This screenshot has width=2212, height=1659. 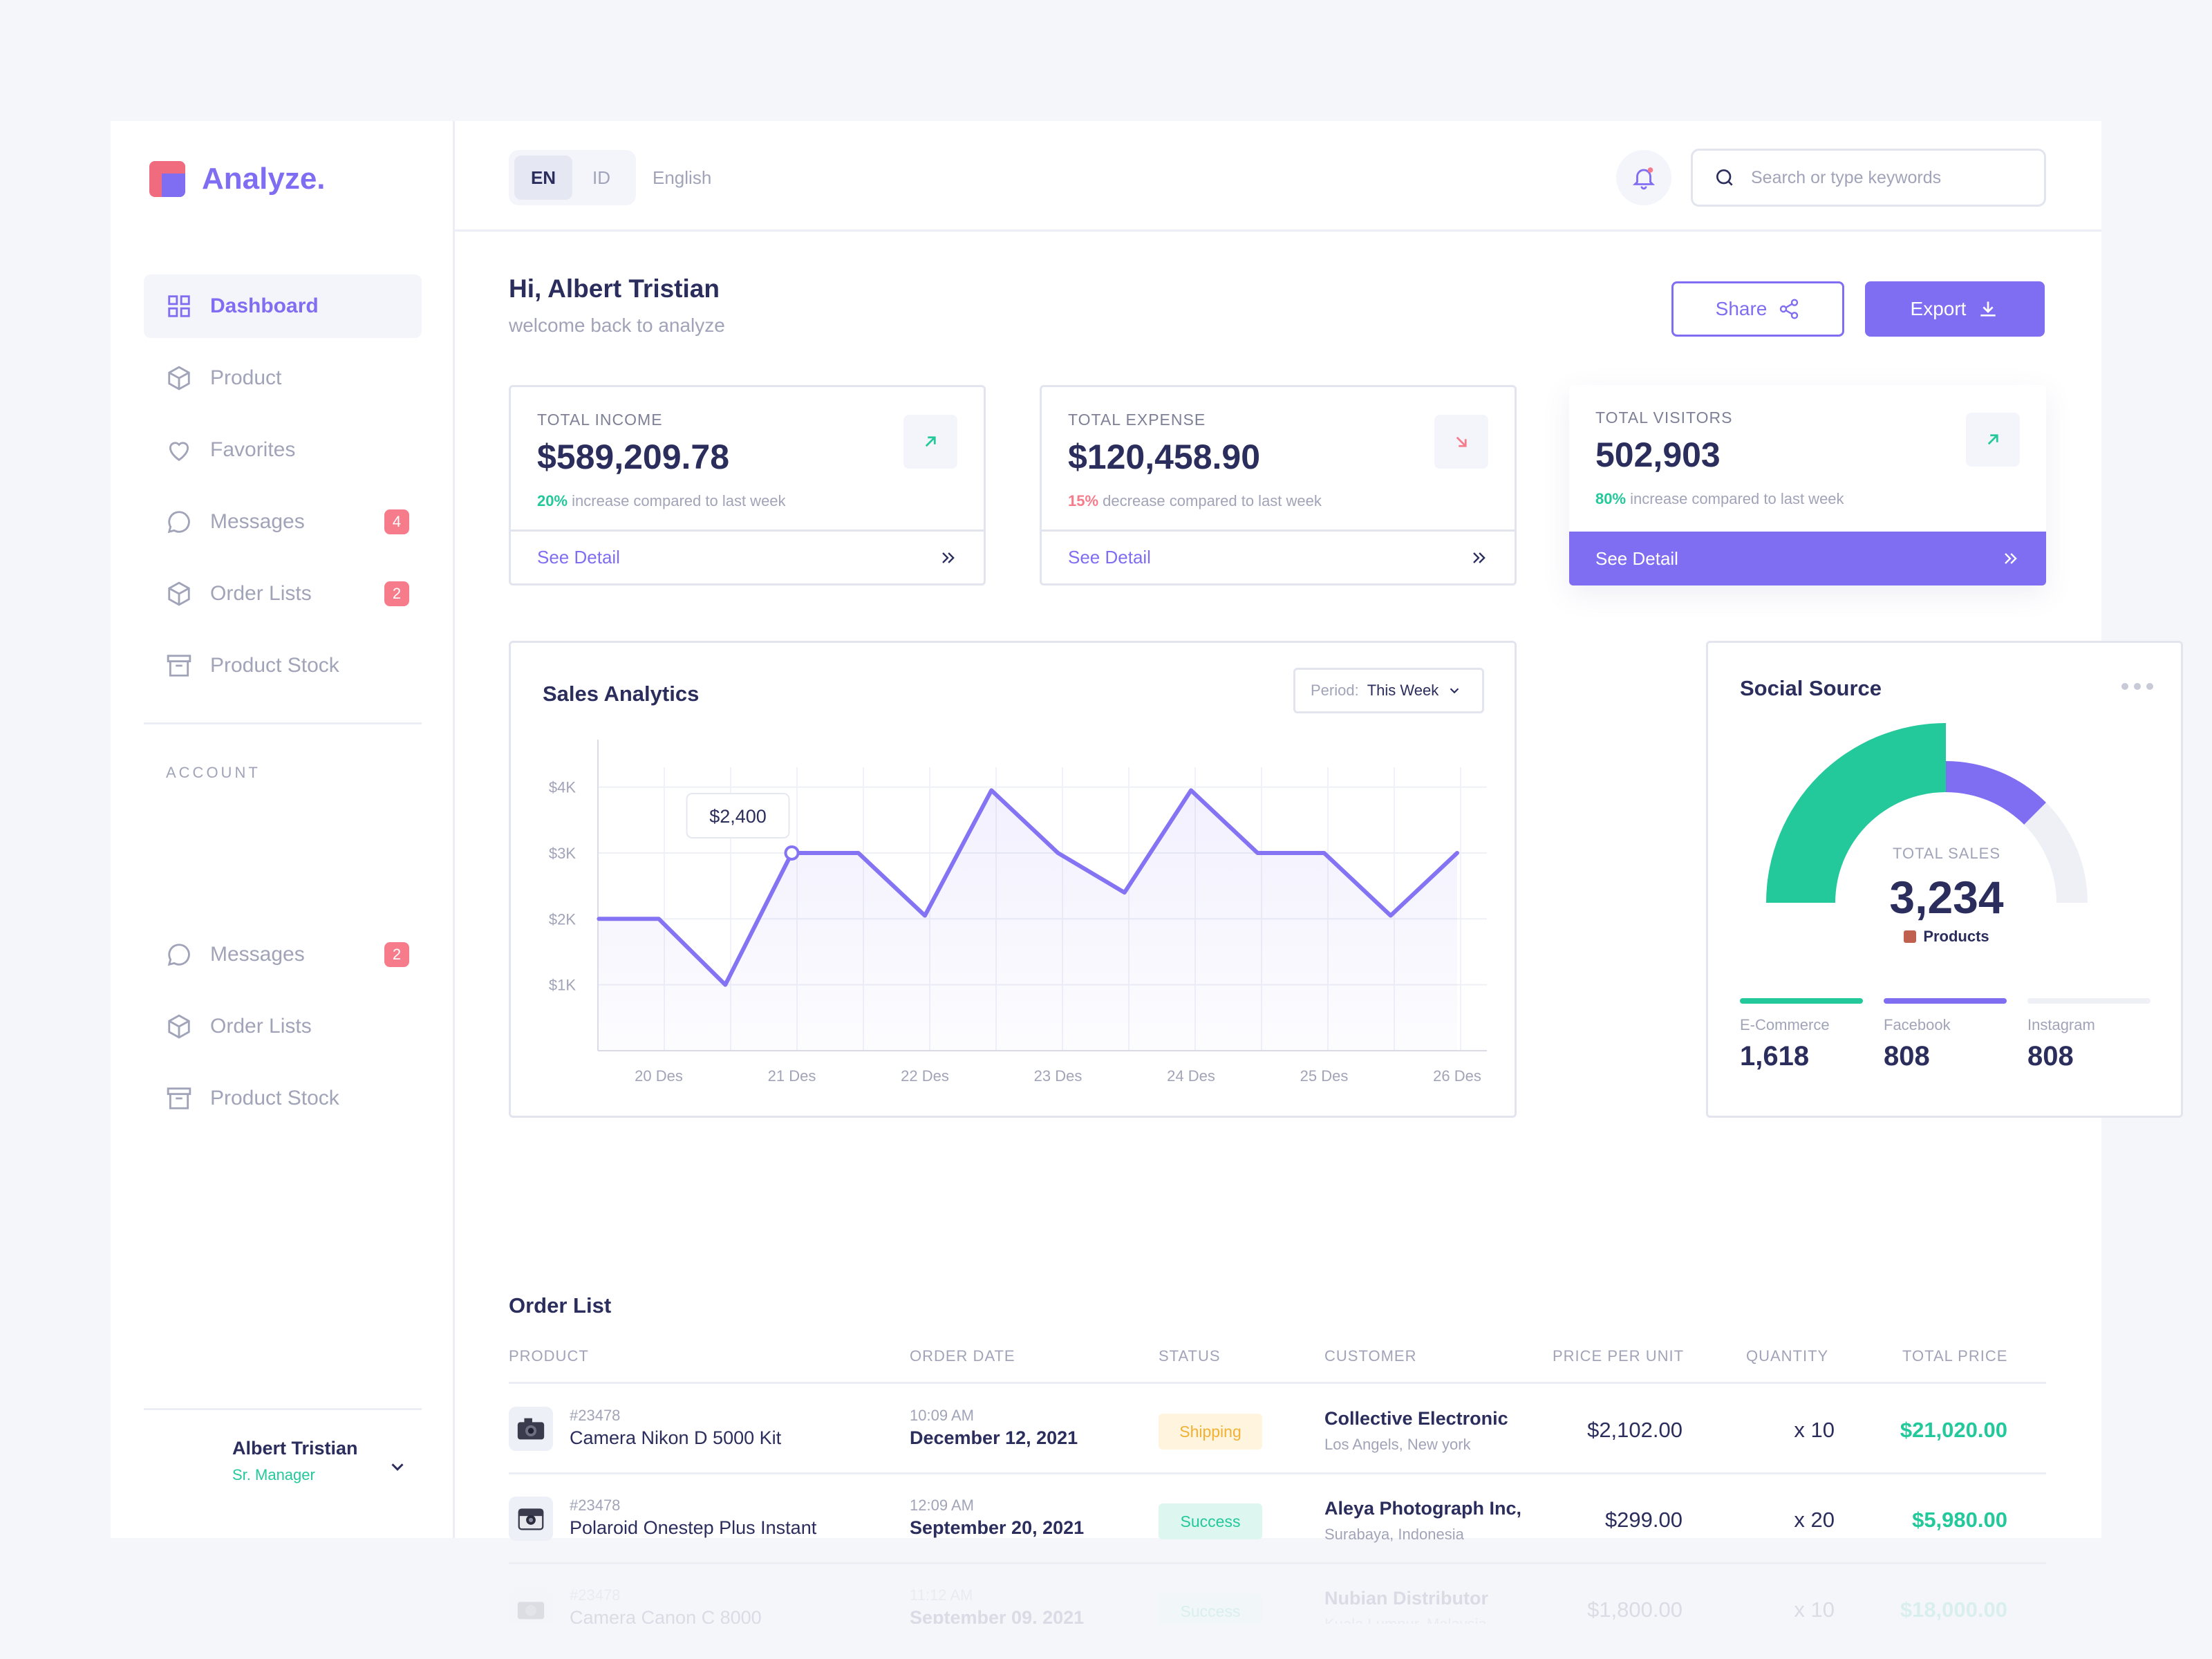 I want to click on see-detail-label: See Detail, so click(x=578, y=557).